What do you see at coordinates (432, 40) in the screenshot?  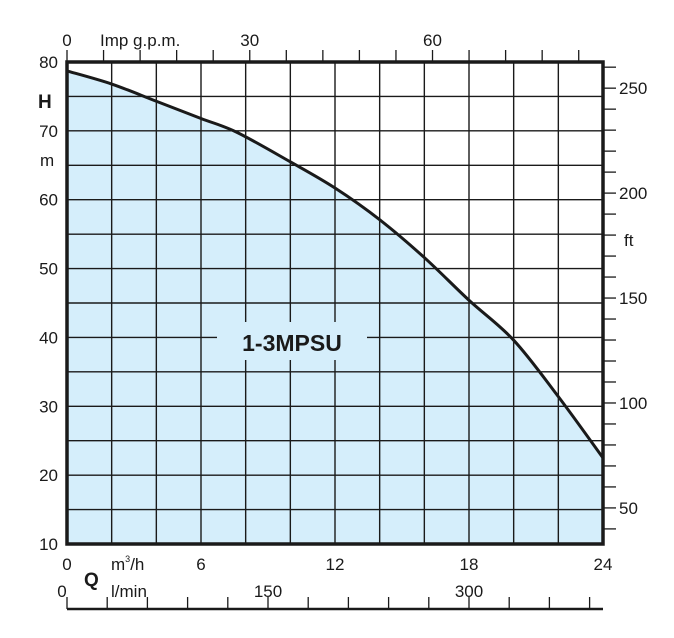 I see `top-tick-label: 60` at bounding box center [432, 40].